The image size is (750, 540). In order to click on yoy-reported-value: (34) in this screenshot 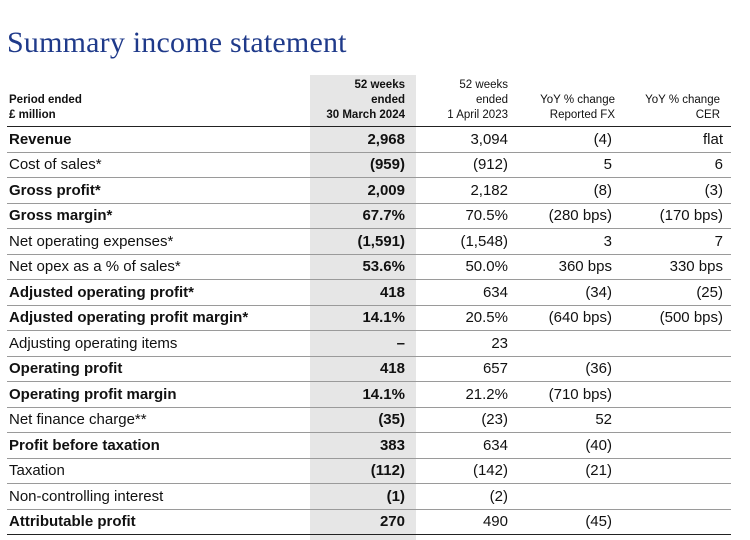, I will do `click(572, 292)`.